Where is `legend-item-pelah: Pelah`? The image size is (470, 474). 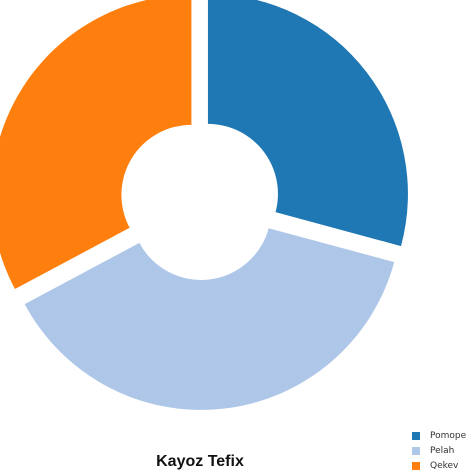
legend-item-pelah: Pelah is located at coordinates (441, 450).